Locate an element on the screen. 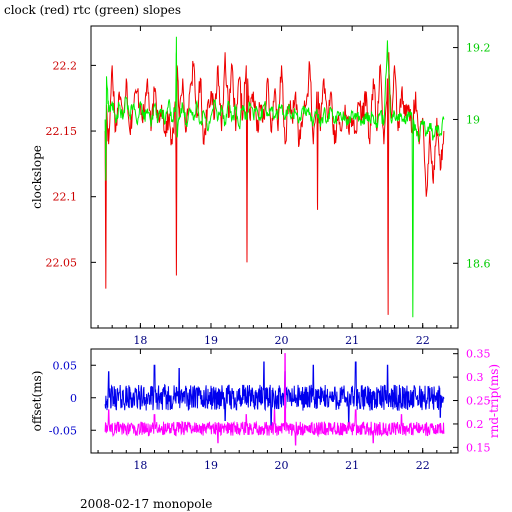 This screenshot has height=512, width=512. bottom-x-tick-label: 19 is located at coordinates (211, 465).